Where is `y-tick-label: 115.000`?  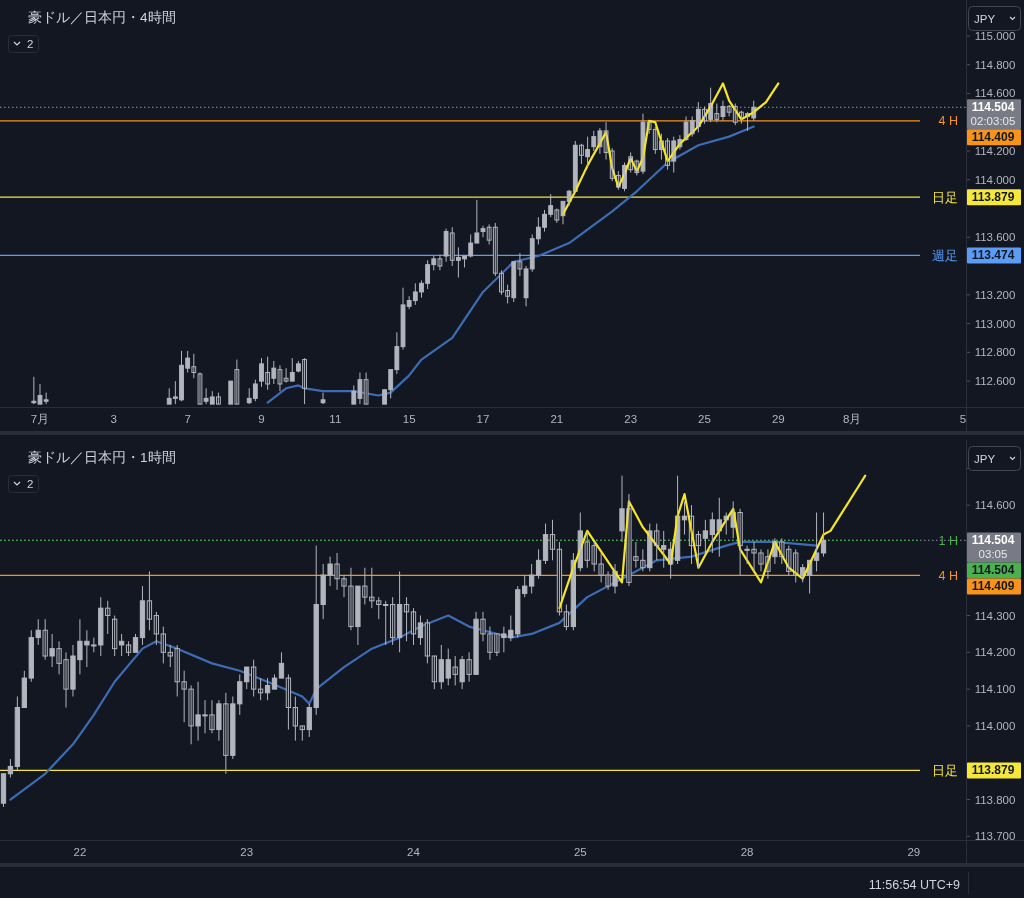
y-tick-label: 115.000 is located at coordinates (995, 35).